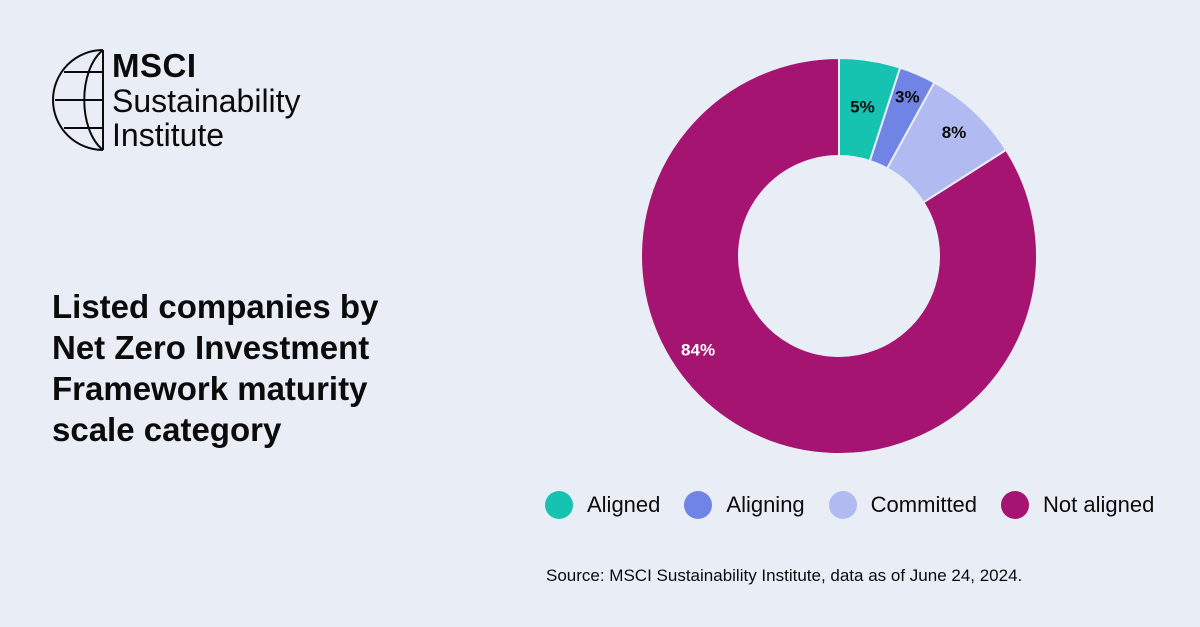 This screenshot has height=627, width=1200. What do you see at coordinates (954, 132) in the screenshot?
I see `slice-label-committed: 8%` at bounding box center [954, 132].